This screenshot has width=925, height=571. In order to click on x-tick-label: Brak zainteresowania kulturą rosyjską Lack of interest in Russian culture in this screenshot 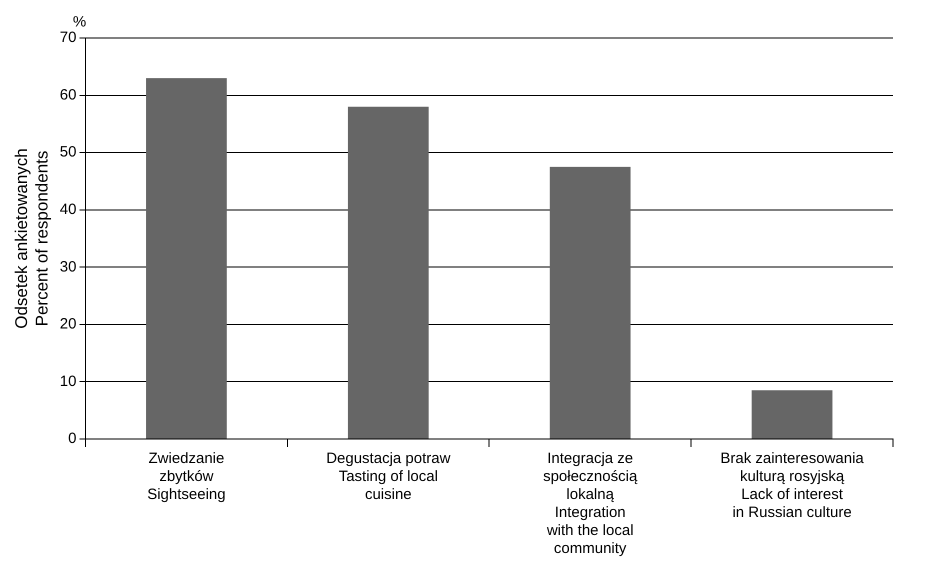, I will do `click(792, 486)`.